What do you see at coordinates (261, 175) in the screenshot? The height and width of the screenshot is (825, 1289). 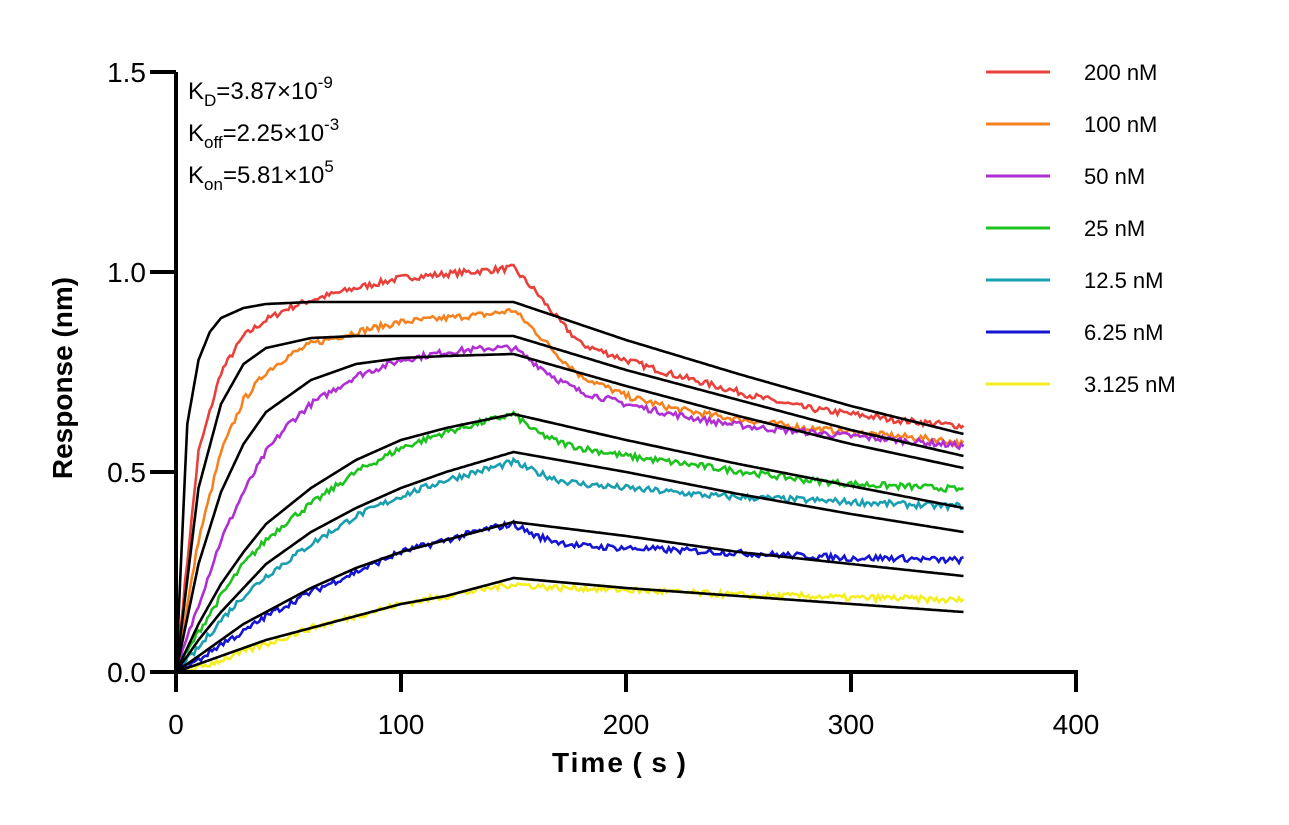 I see `kon-annotation: Kon=5.81×105` at bounding box center [261, 175].